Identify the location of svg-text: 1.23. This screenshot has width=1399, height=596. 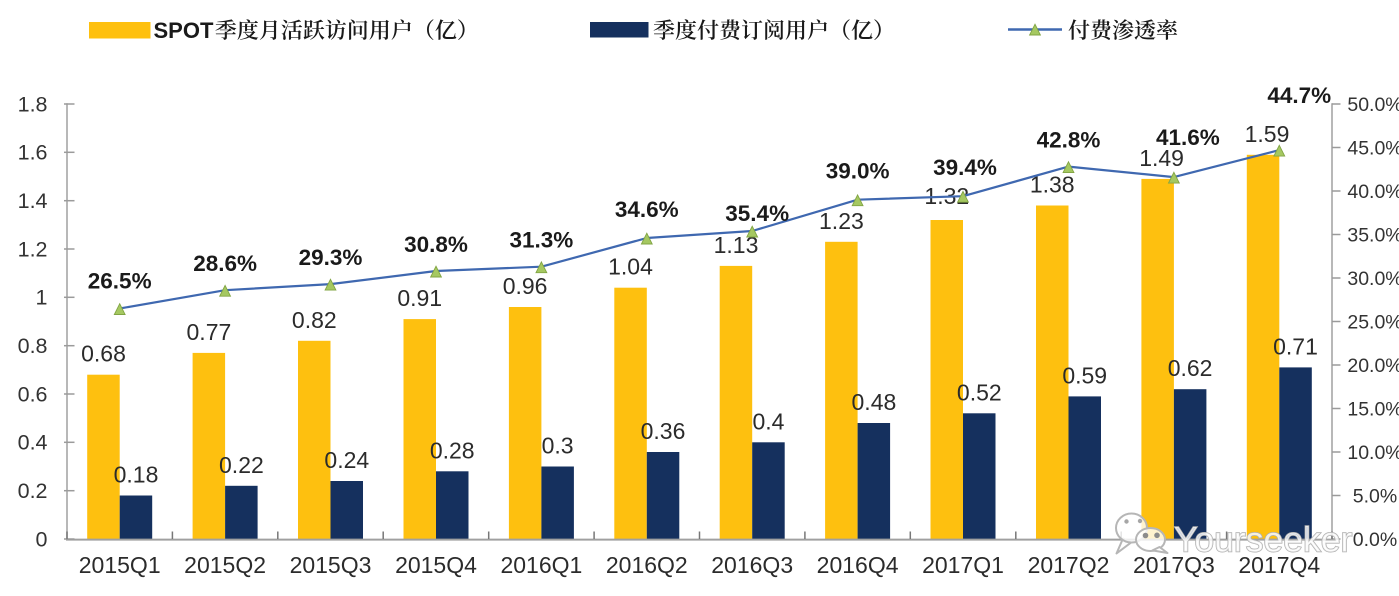
(841, 221).